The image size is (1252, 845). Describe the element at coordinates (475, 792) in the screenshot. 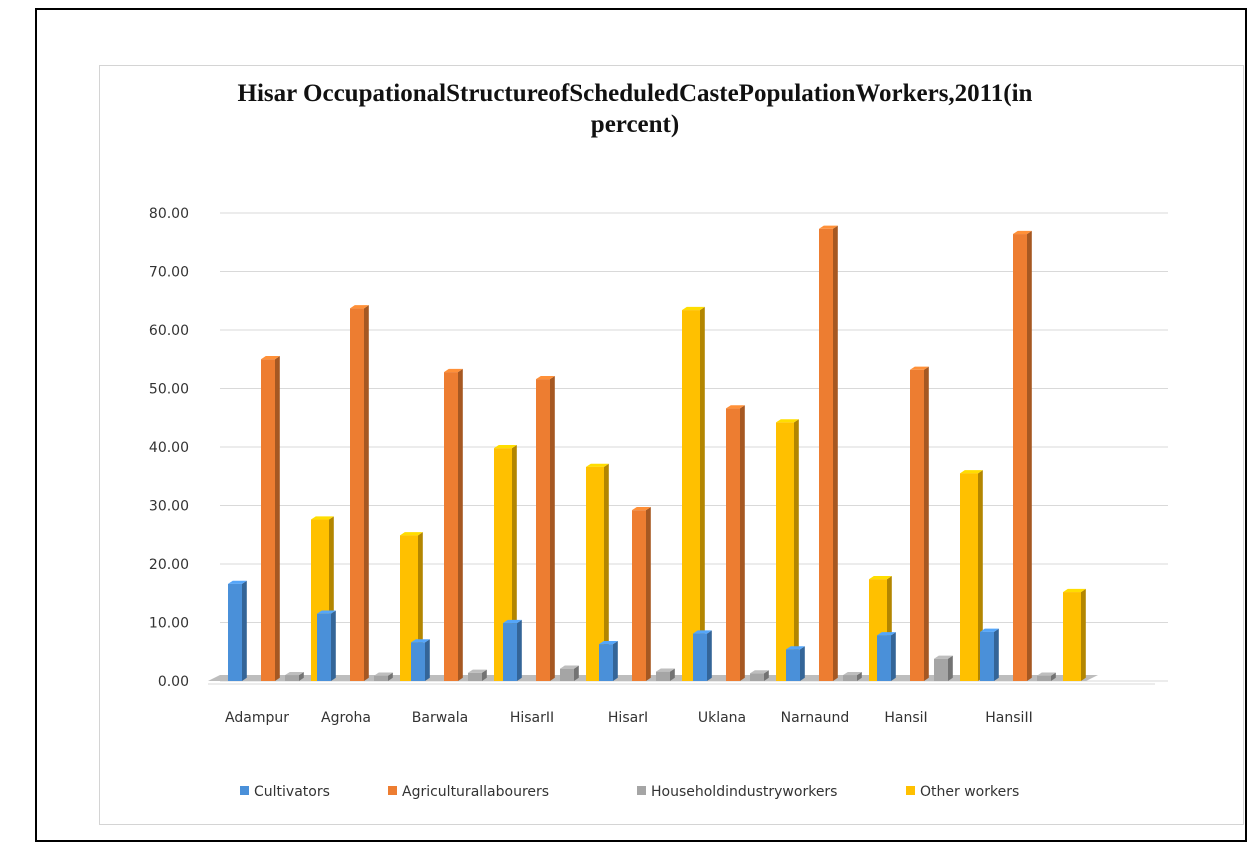

I see `legend-label: Agriculturallabourers` at that location.